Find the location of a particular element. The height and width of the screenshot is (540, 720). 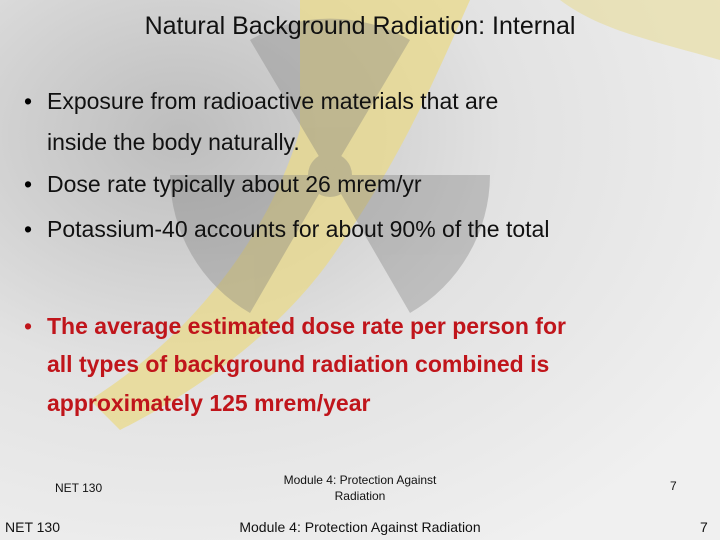

footer-module: Module 4: Protection Against is located at coordinates (360, 480).